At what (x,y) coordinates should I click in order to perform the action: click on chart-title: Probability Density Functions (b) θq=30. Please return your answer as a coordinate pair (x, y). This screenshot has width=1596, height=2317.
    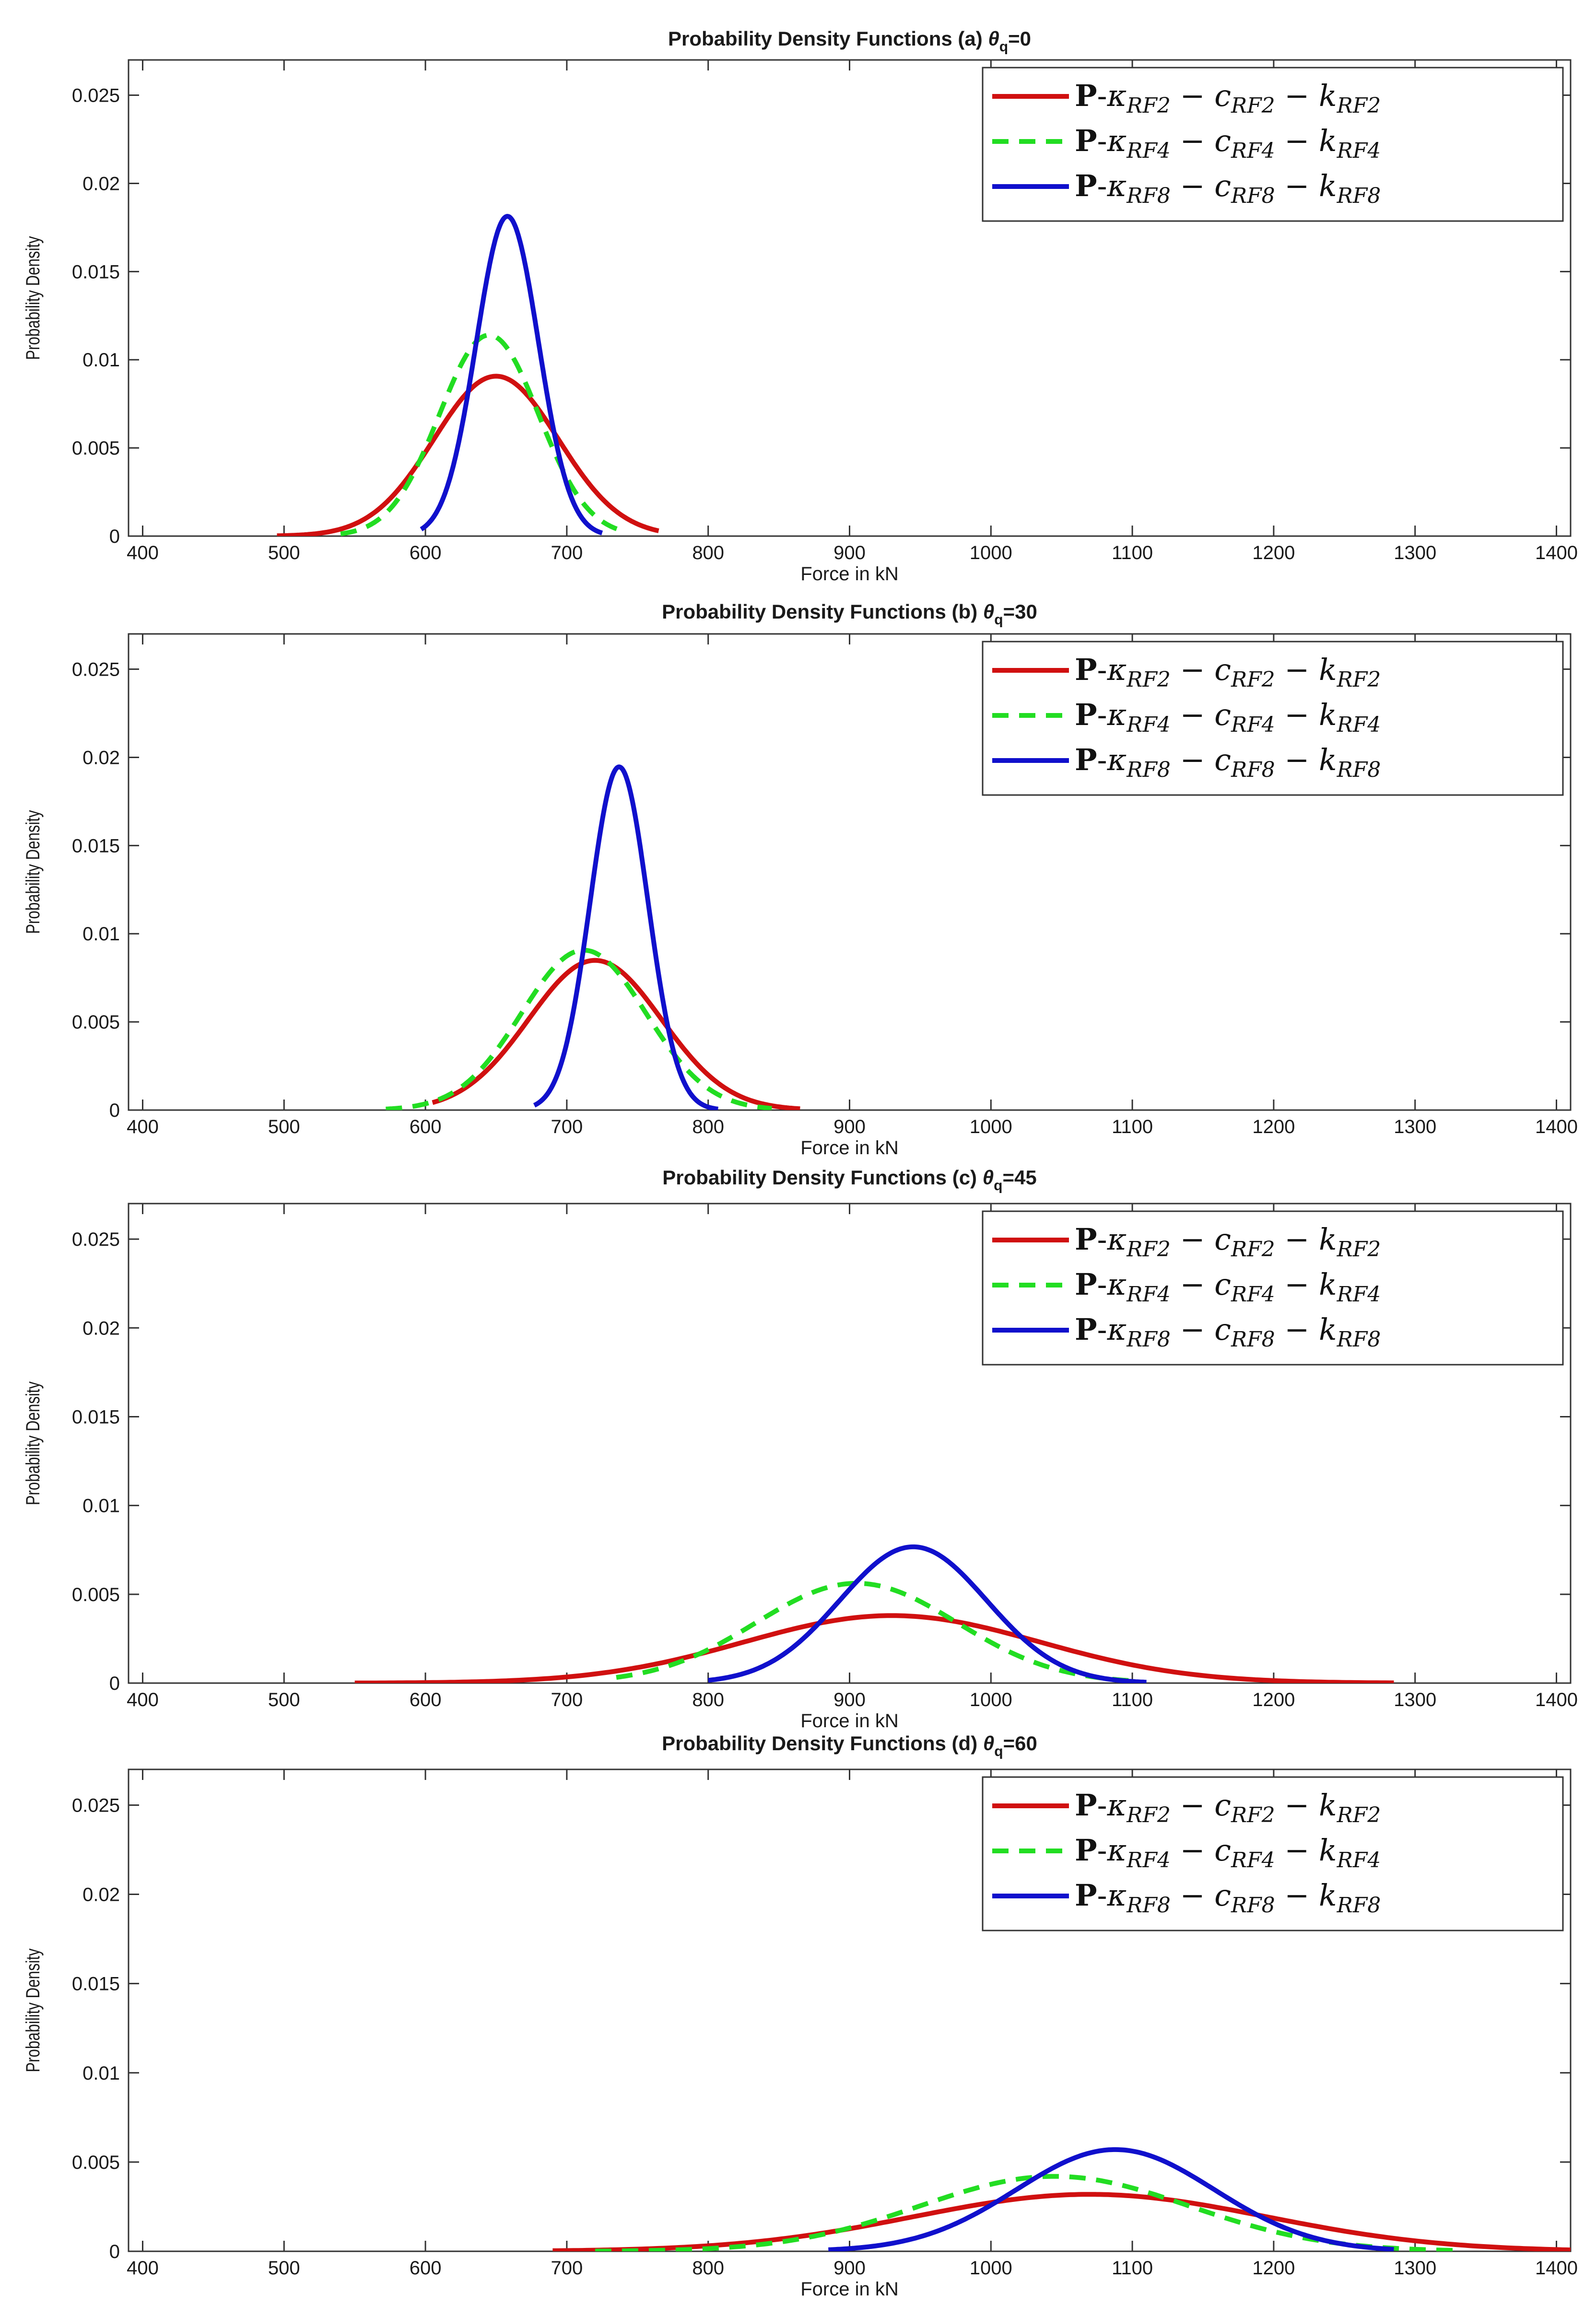
    Looking at the image, I should click on (849, 614).